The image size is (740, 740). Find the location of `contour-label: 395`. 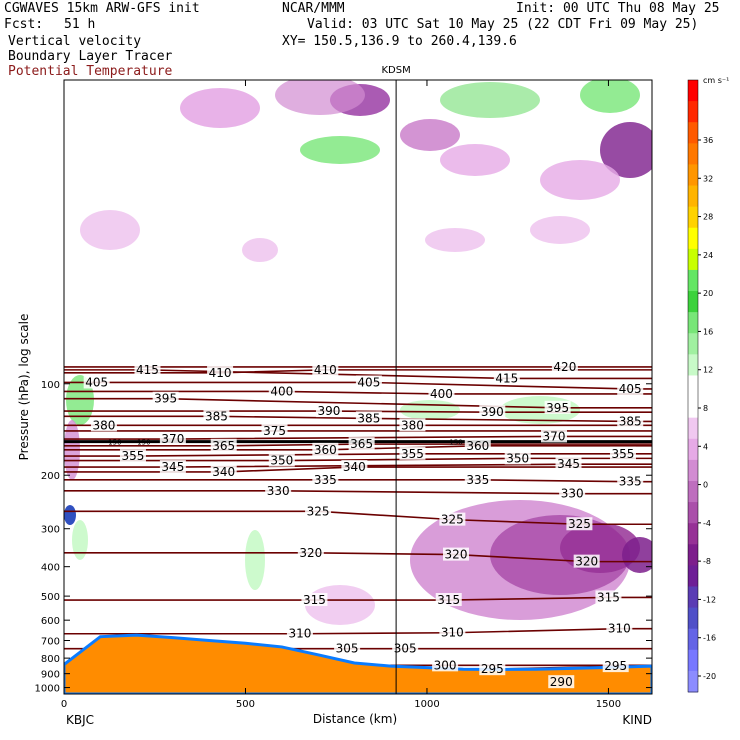

contour-label: 395 is located at coordinates (557, 408).